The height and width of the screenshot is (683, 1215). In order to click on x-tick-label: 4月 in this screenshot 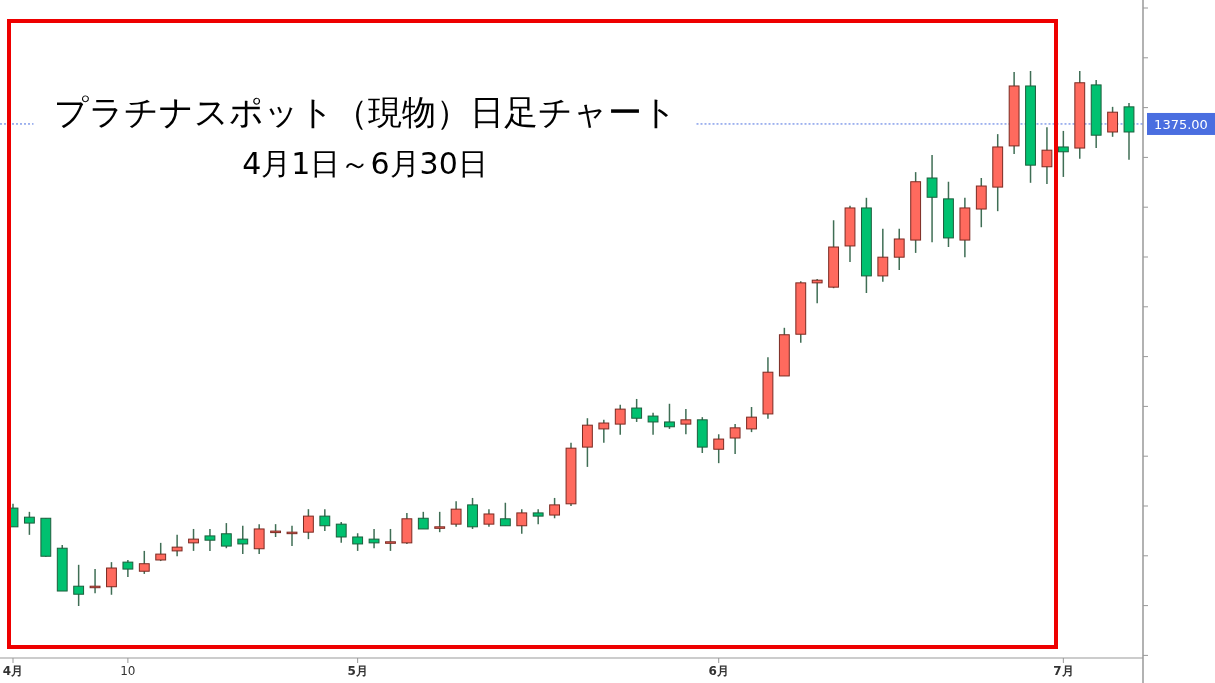, I will do `click(13, 671)`.